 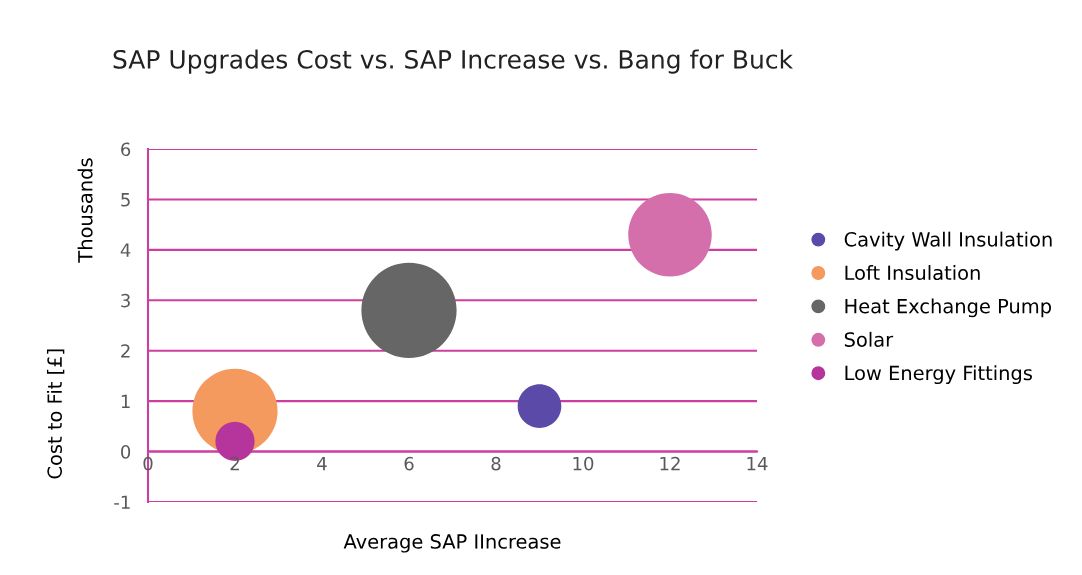 I want to click on y-tick-label: 5, so click(x=125, y=200).